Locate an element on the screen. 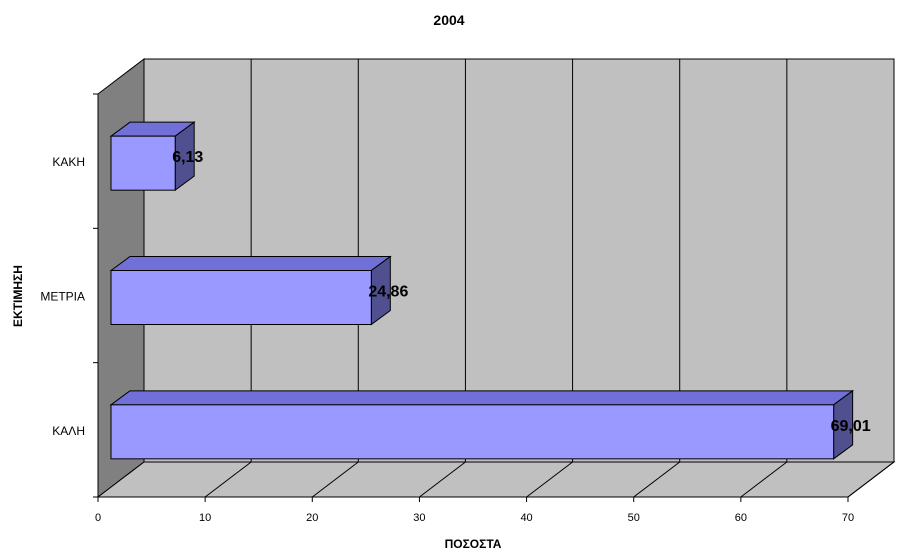 Image resolution: width=898 pixels, height=556 pixels. x-tick-labels: 0 10 20 30 40 50 60 70 is located at coordinates (474, 518).